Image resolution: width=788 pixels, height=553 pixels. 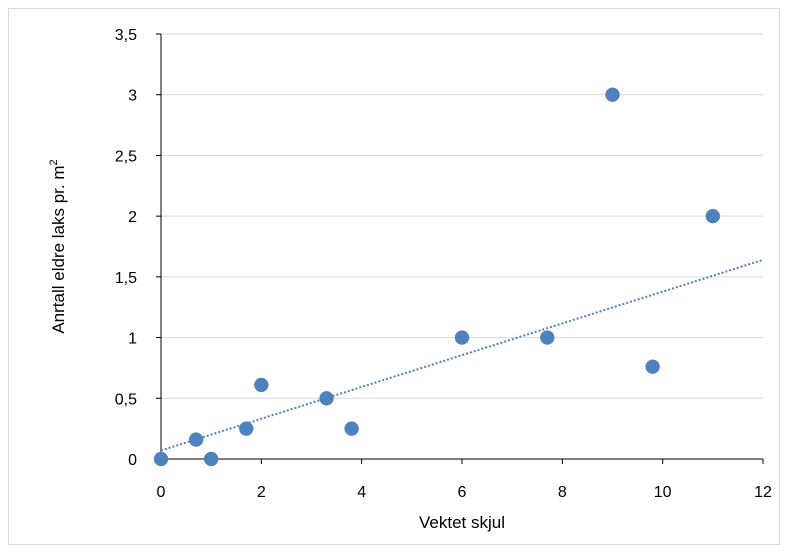 What do you see at coordinates (261, 492) in the screenshot?
I see `x-tick-label: 2` at bounding box center [261, 492].